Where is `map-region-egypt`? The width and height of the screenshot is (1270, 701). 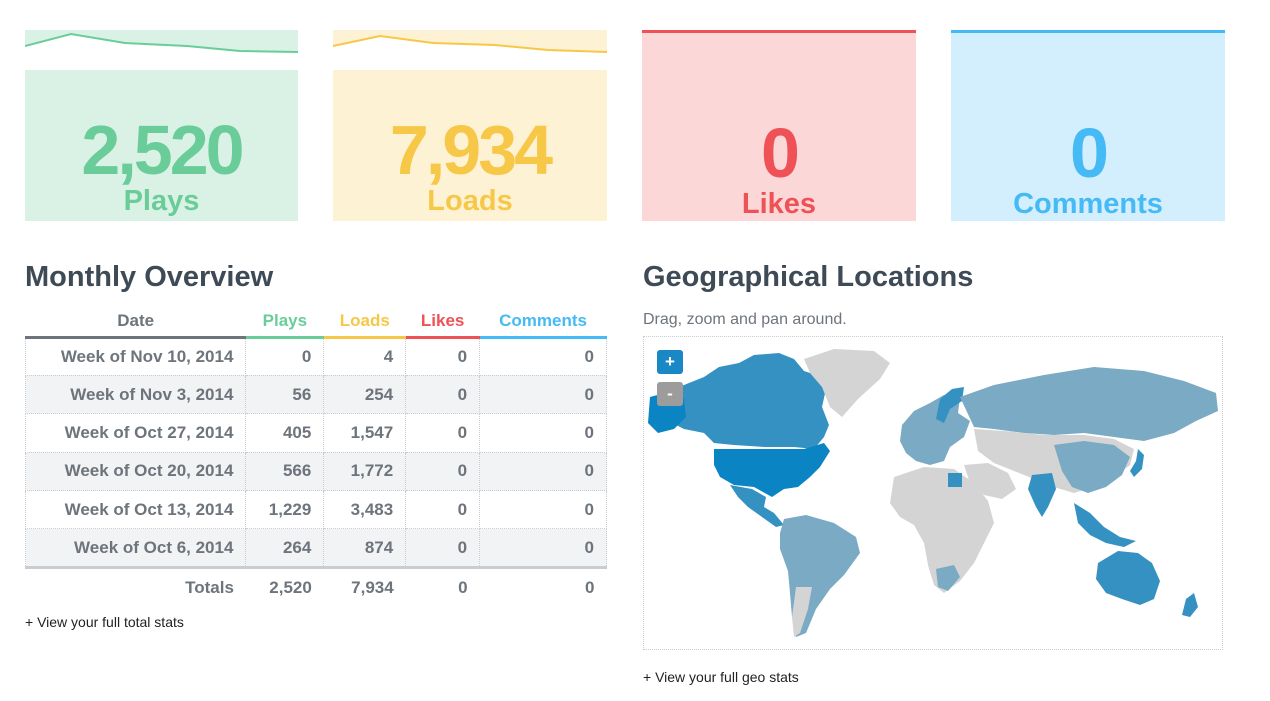 map-region-egypt is located at coordinates (955, 480).